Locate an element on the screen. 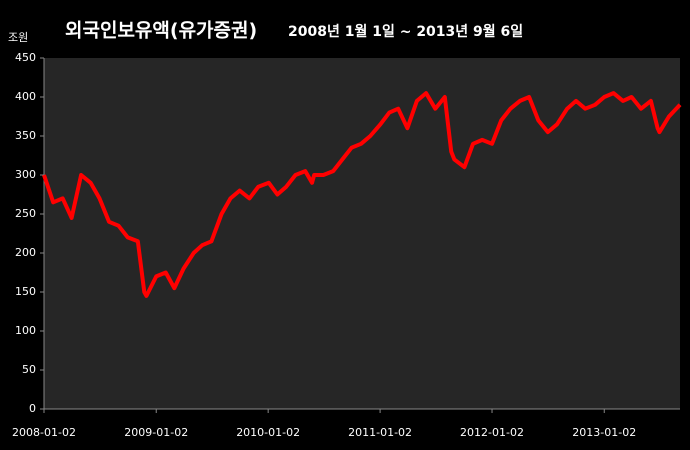 The width and height of the screenshot is (690, 450). x-tick-label: 2010-01-02 is located at coordinates (268, 432).